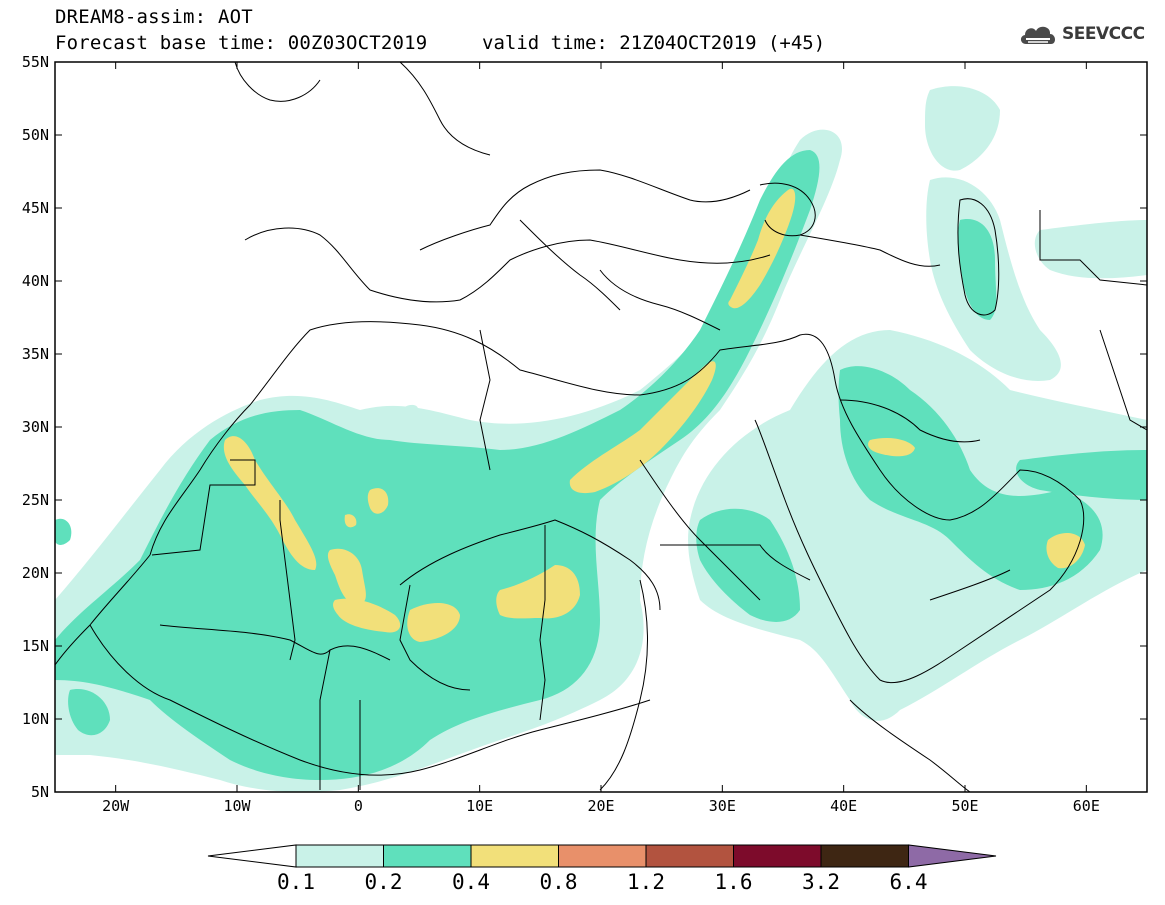 Image resolution: width=1165 pixels, height=905 pixels. I want to click on lon-tick-label: 20W, so click(116, 806).